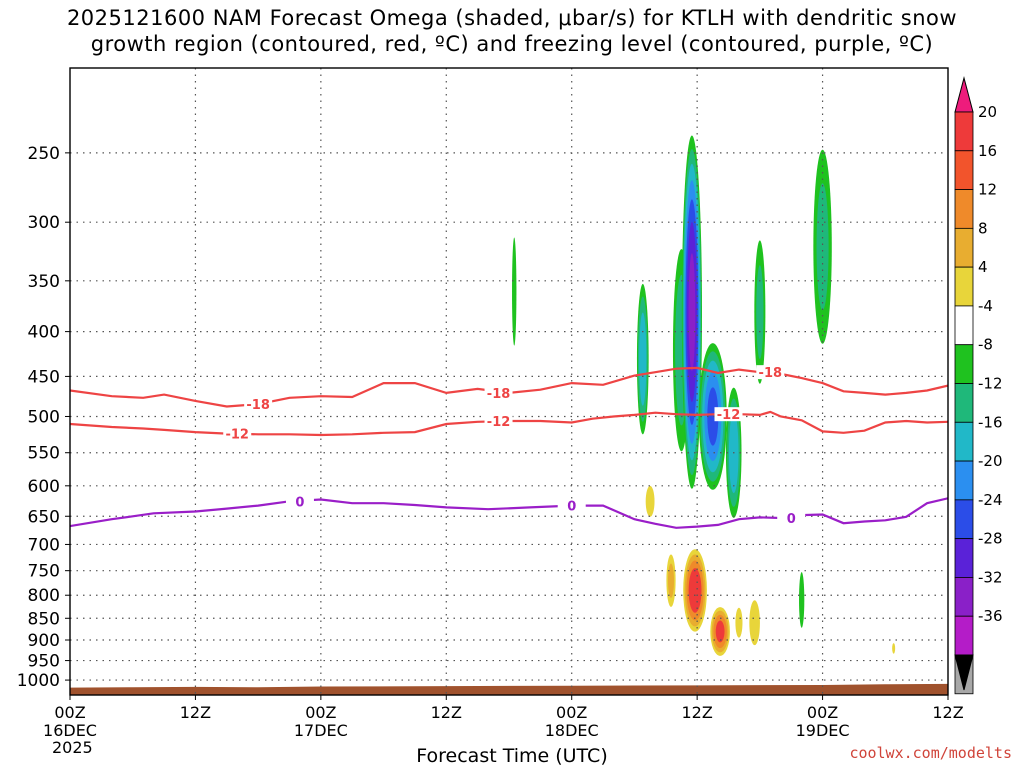 The image size is (1024, 768). I want to click on freezing-level-contour, so click(509, 513).